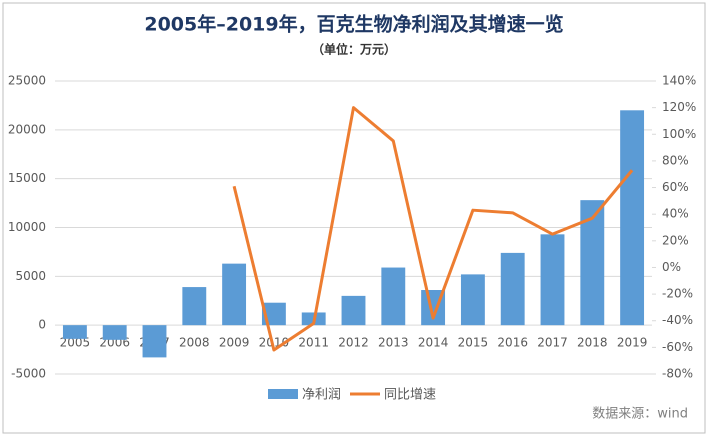 The height and width of the screenshot is (441, 709). Describe the element at coordinates (27, 227) in the screenshot. I see `y-tick-label: 10000` at that location.